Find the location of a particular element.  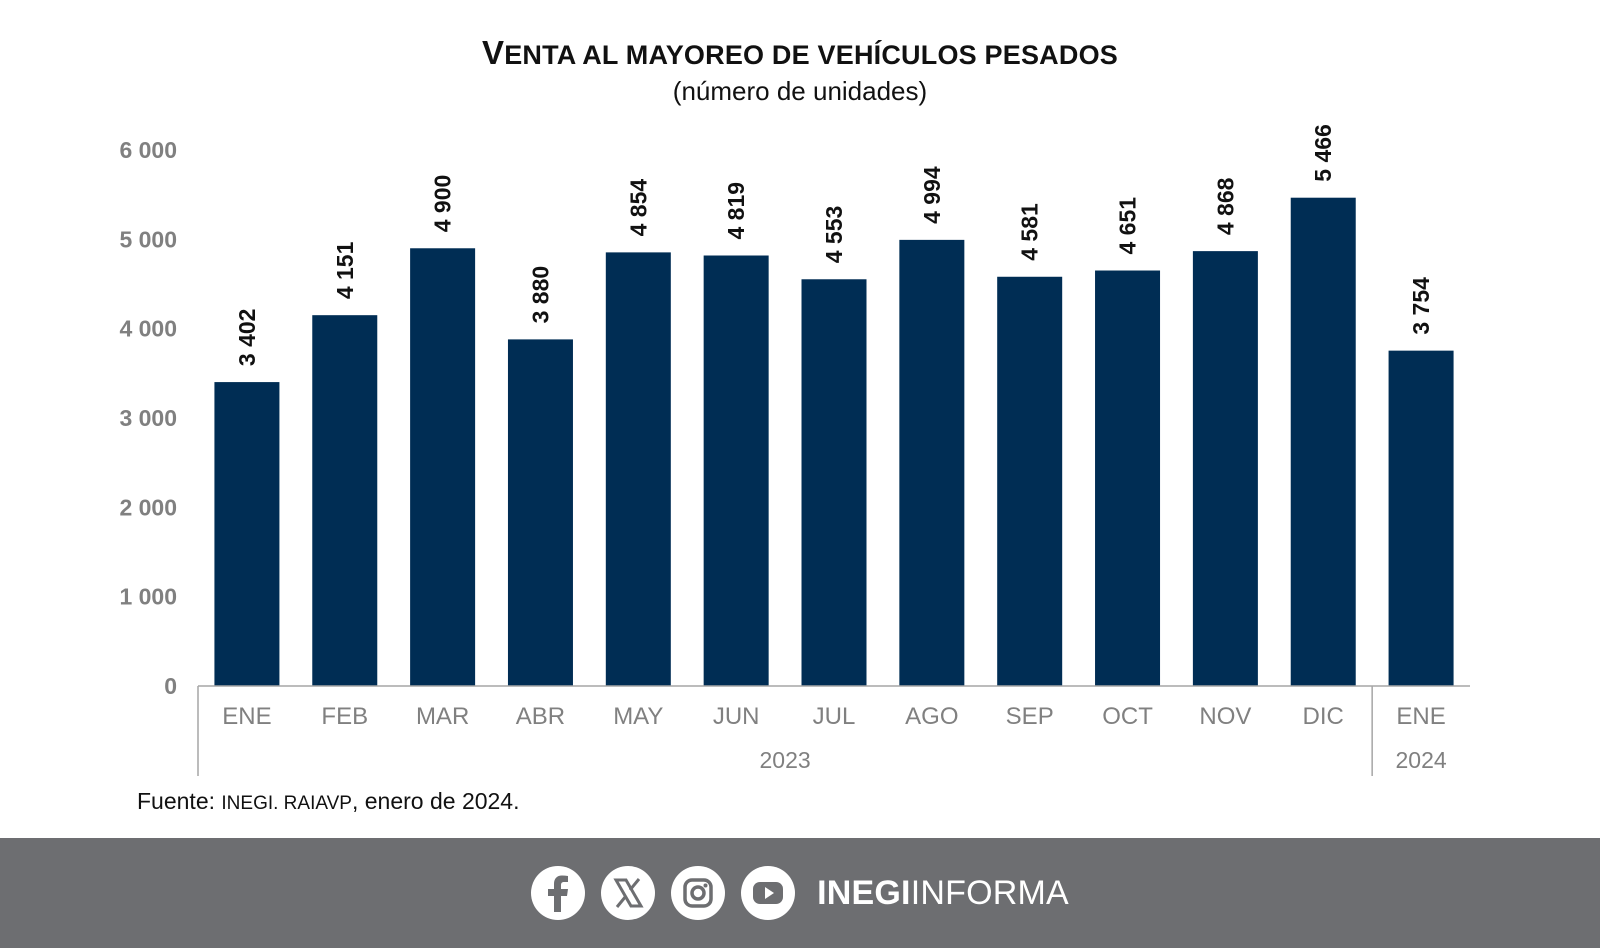

x-tick-label: MAY is located at coordinates (638, 716).